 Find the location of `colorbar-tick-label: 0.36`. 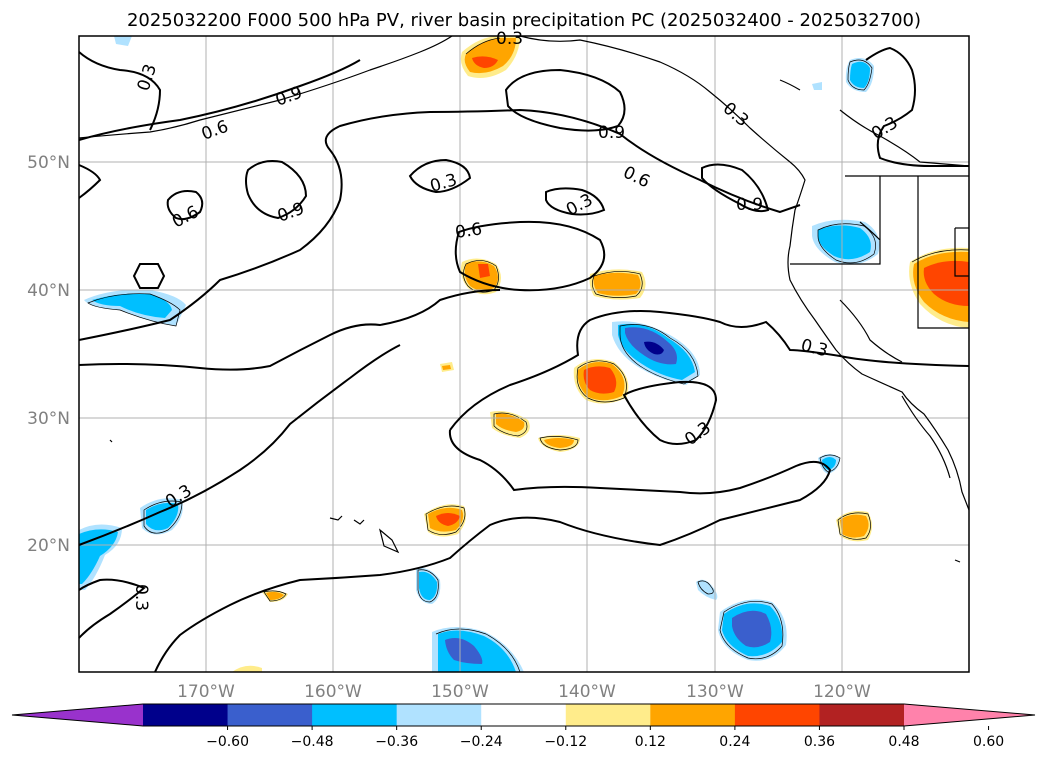

colorbar-tick-label: 0.36 is located at coordinates (819, 742).